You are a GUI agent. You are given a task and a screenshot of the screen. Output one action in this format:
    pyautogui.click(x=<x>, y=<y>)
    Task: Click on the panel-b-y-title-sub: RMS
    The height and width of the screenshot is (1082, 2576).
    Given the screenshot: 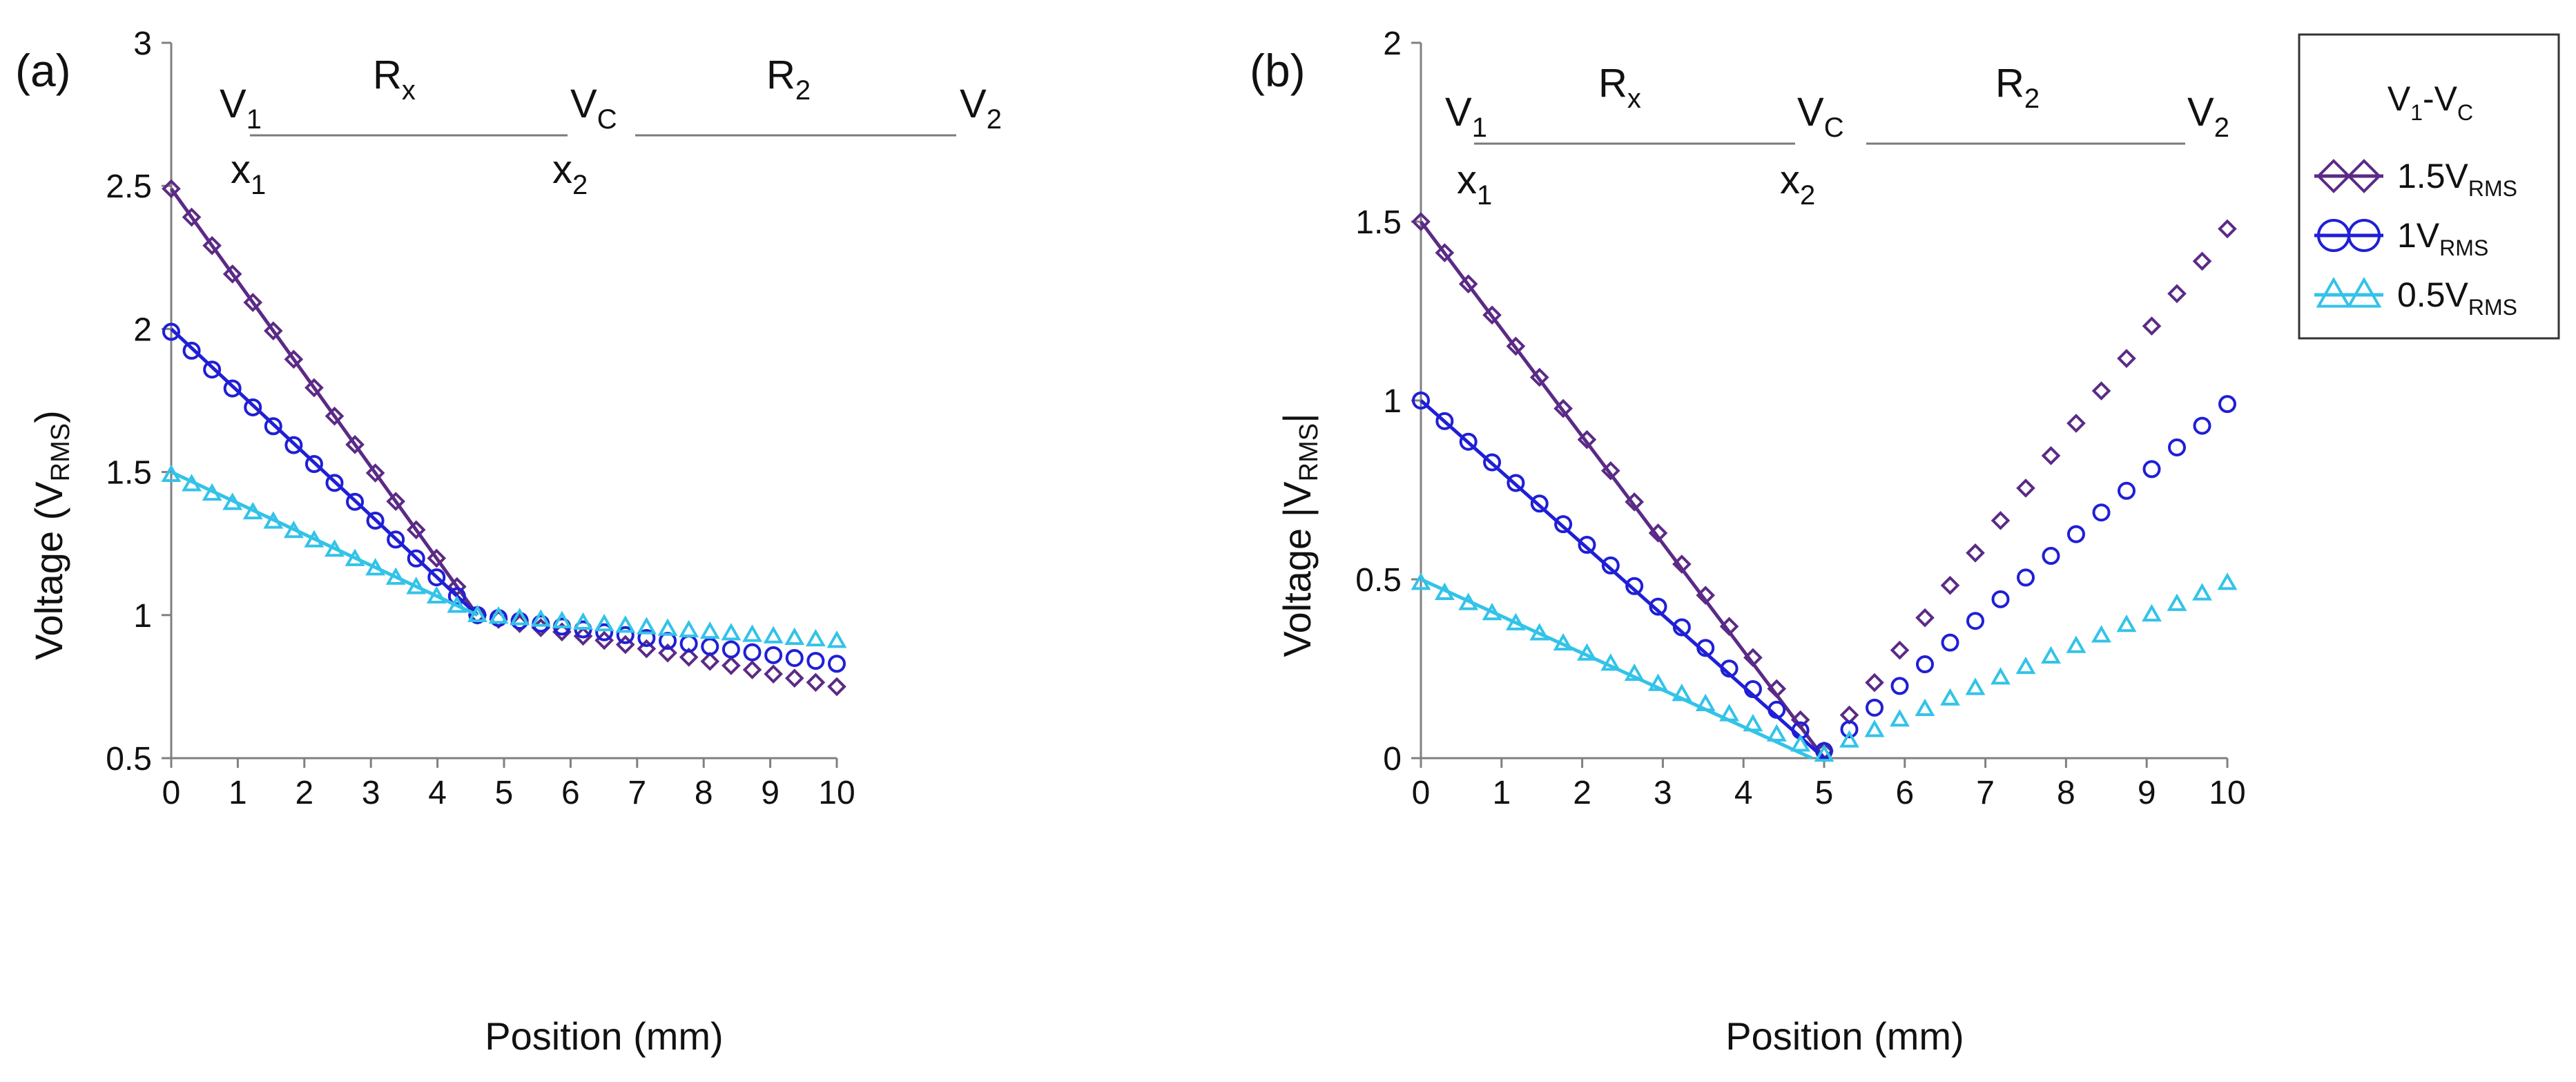 What is the action you would take?
    pyautogui.click(x=1310, y=452)
    